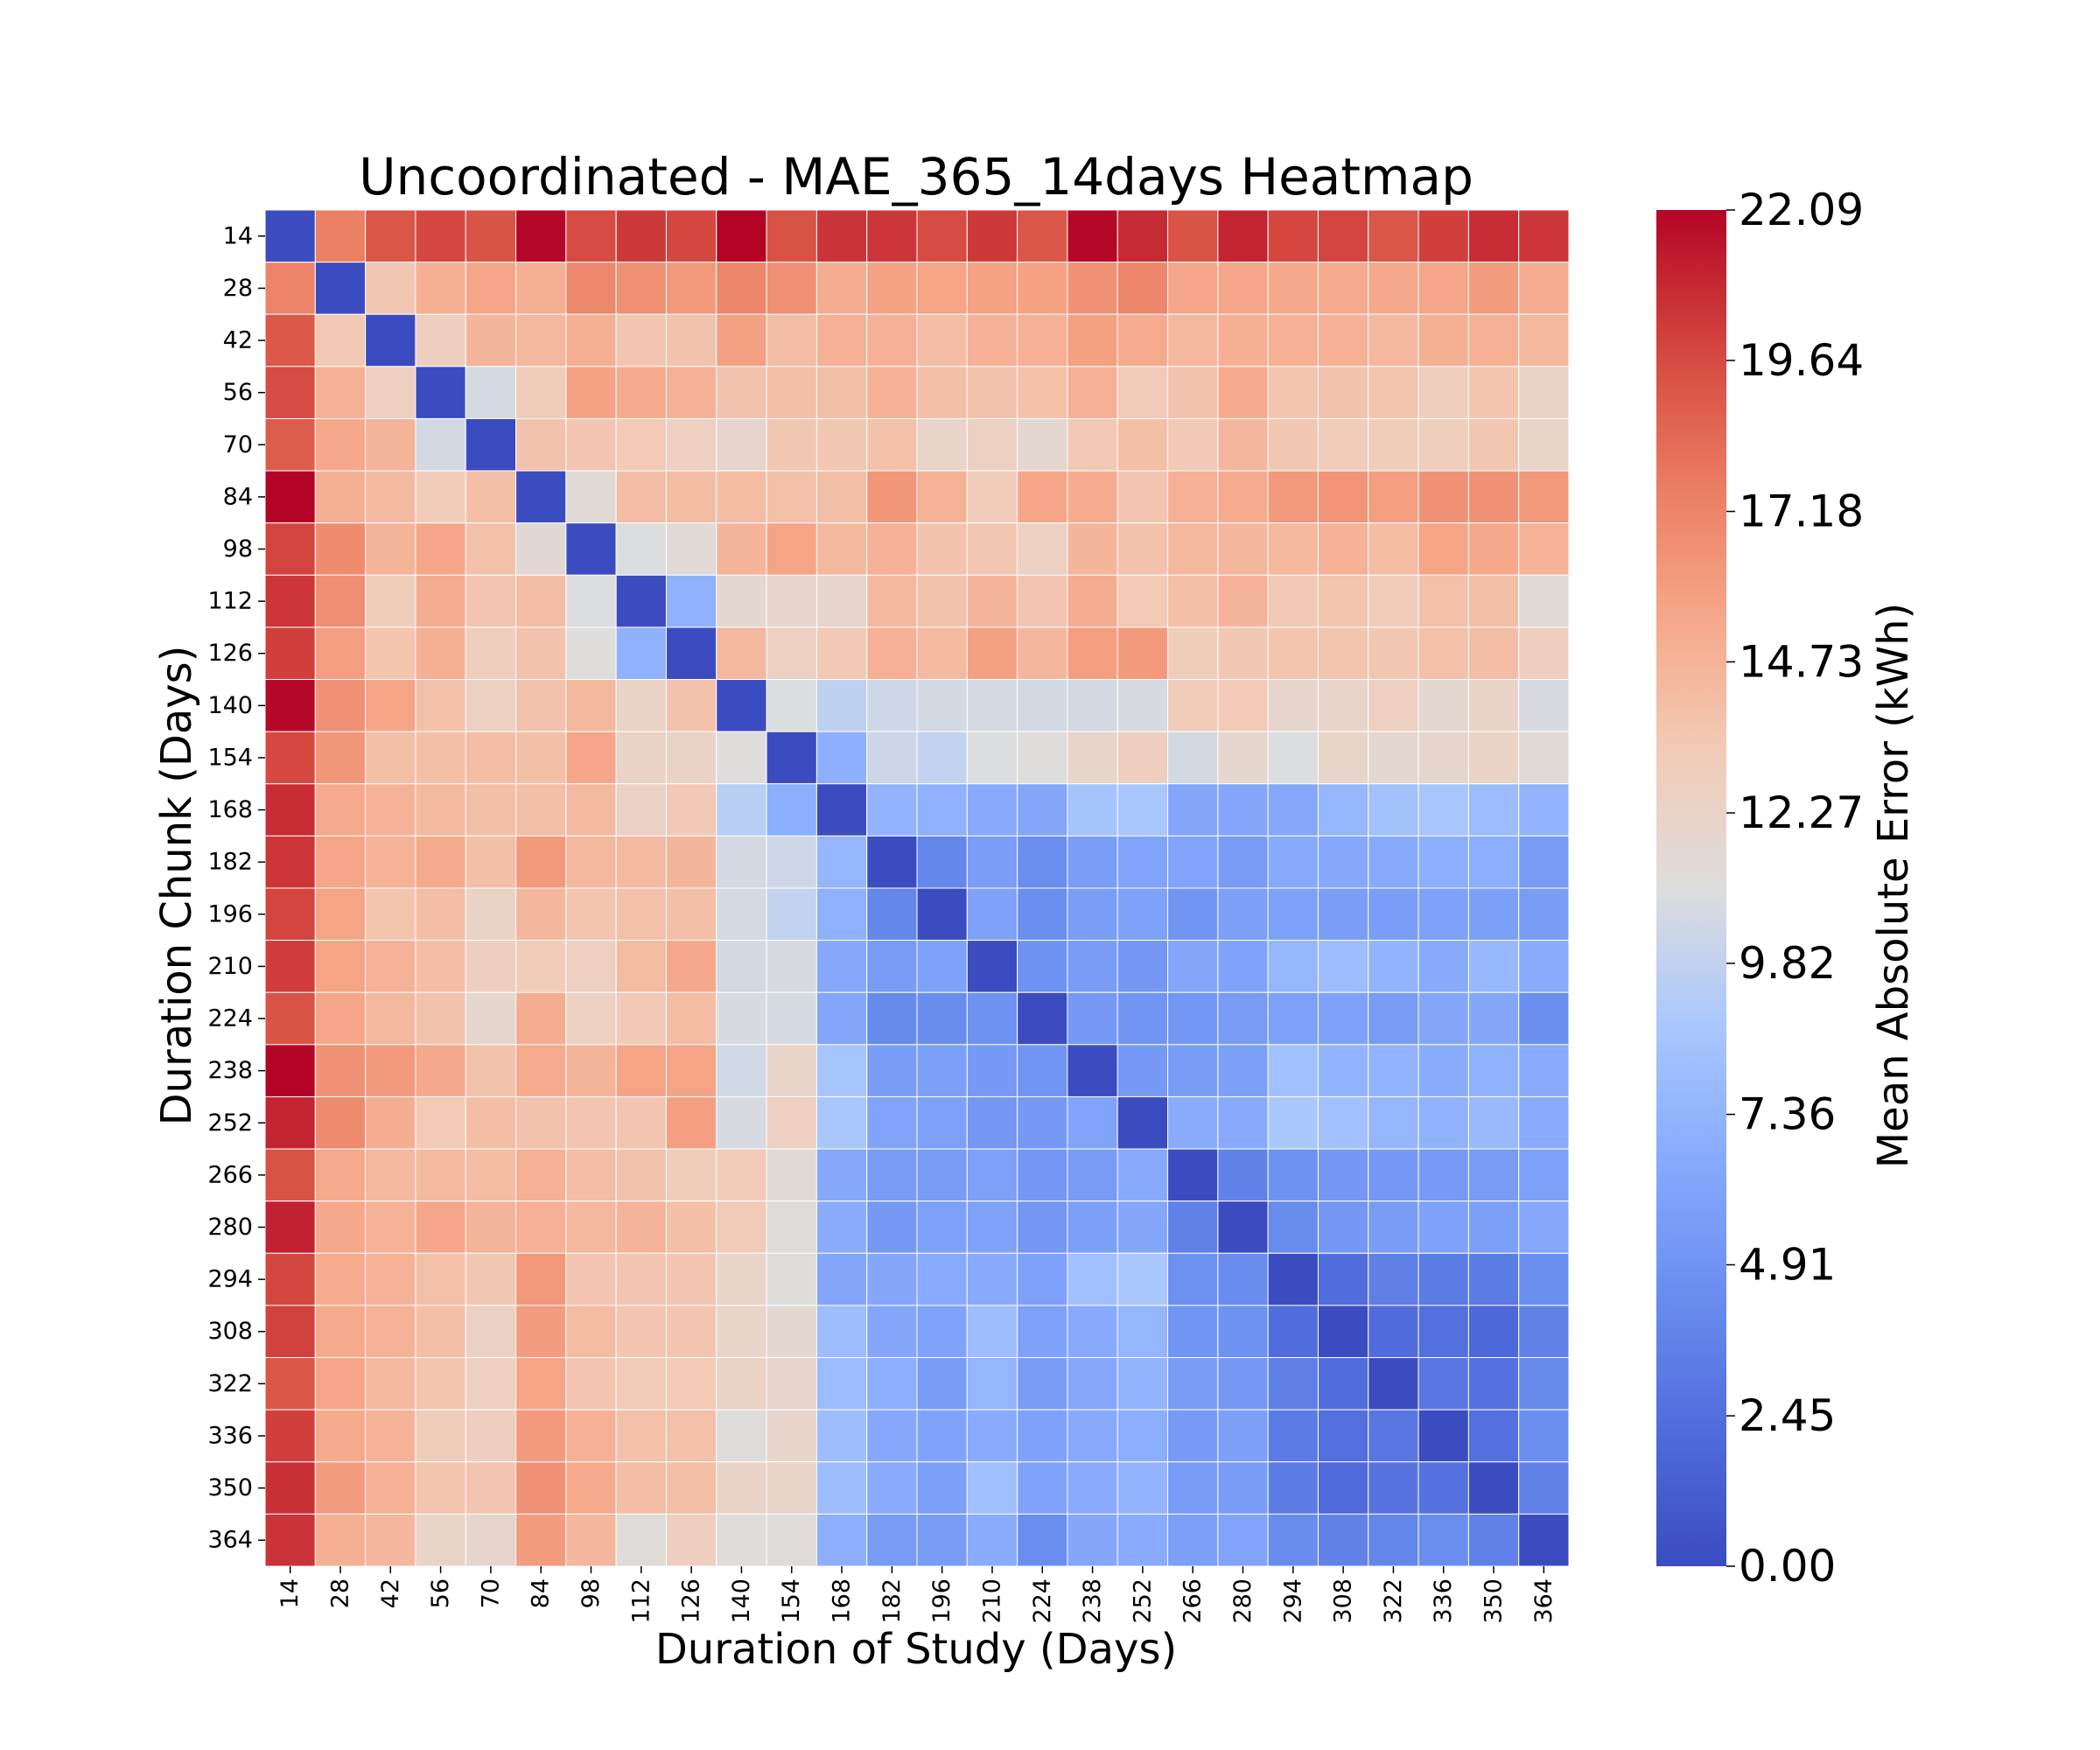 The image size is (2100, 1750). I want to click on y-axis-label: Duration Chunk (Days), so click(176, 886).